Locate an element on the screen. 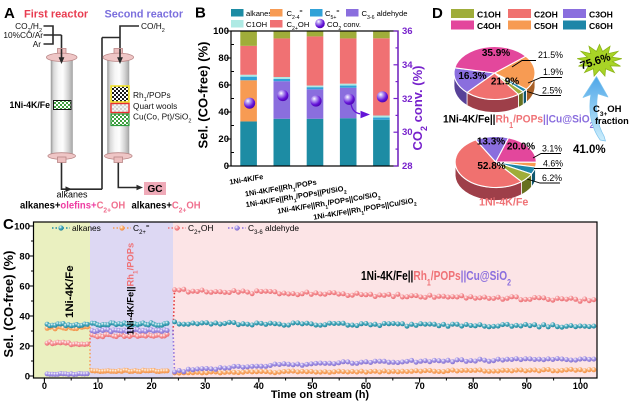  svg-text: 90 is located at coordinates (527, 386).